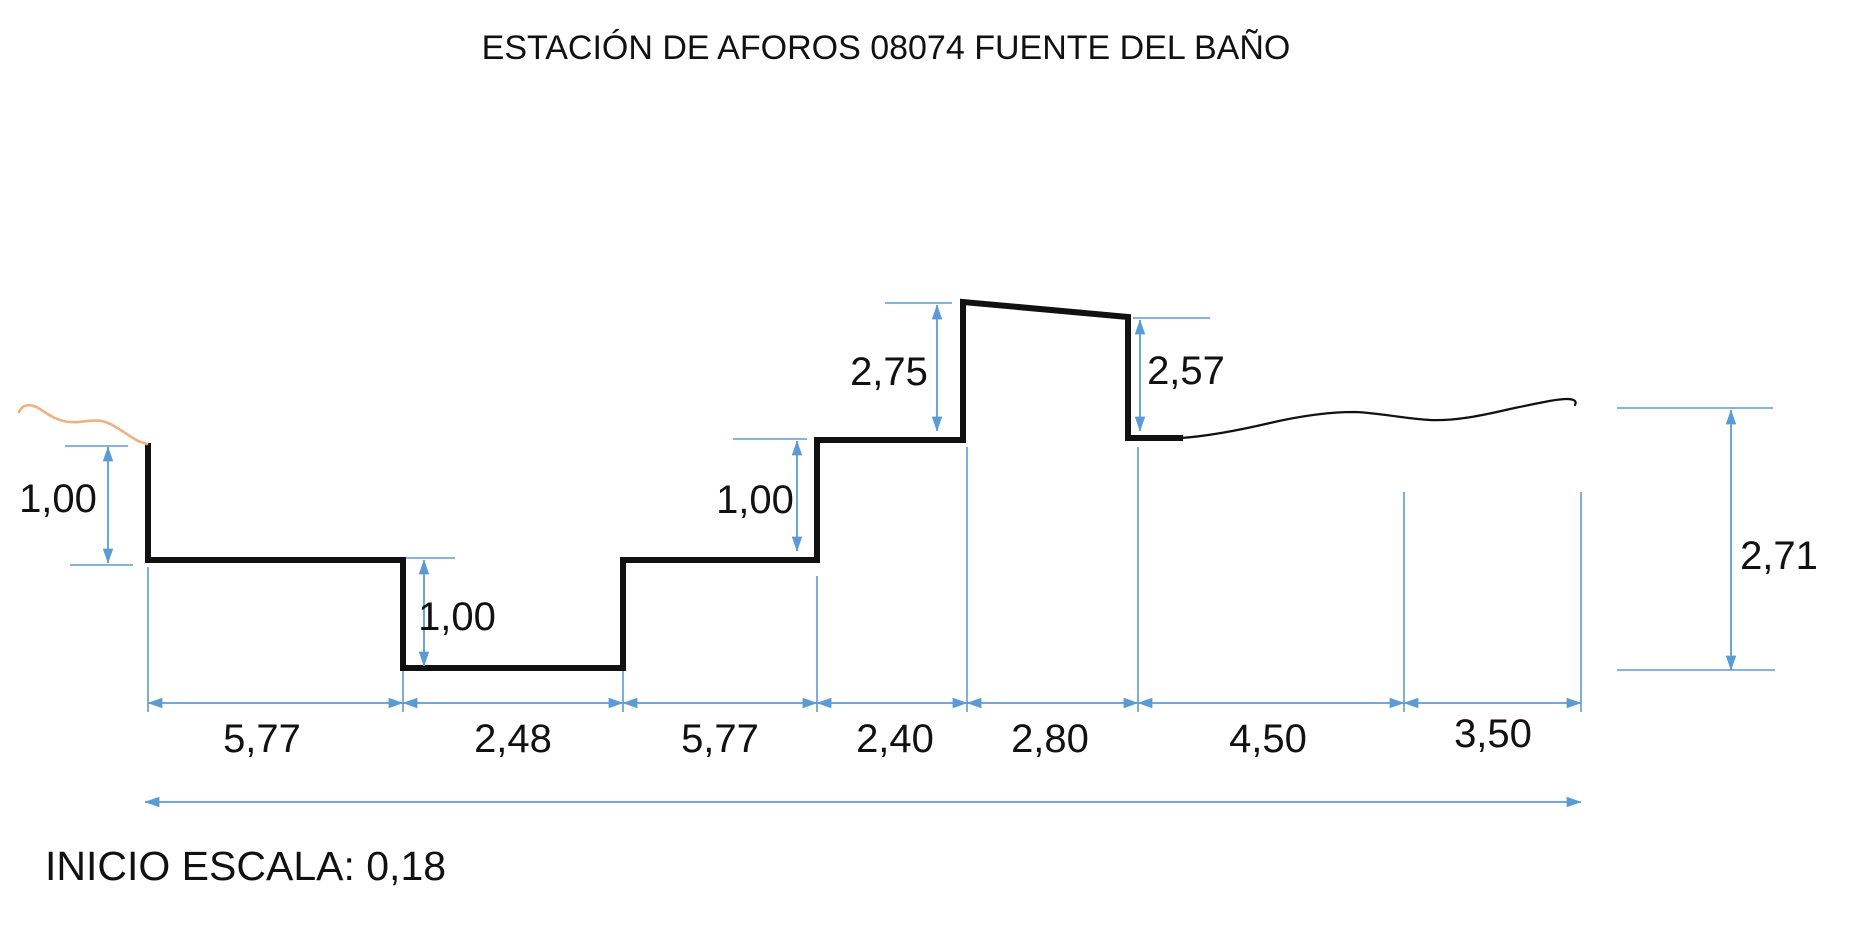 The image size is (1869, 939). Describe the element at coordinates (1493, 734) in the screenshot. I see `width-label-7: 3,50` at that location.